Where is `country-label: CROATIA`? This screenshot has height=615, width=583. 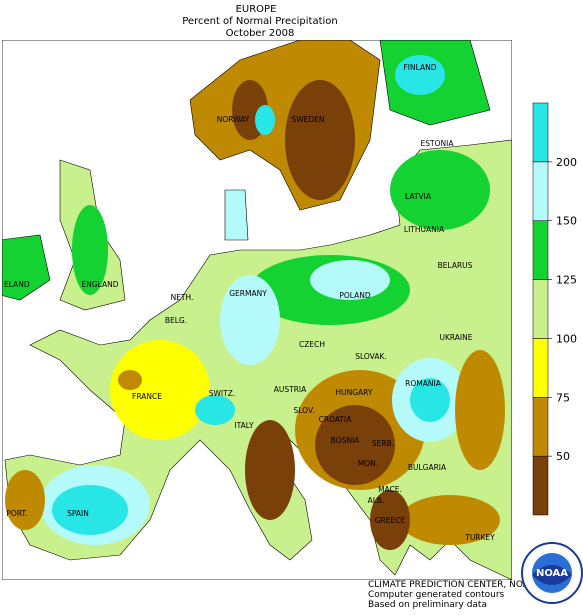 country-label: CROATIA is located at coordinates (336, 419).